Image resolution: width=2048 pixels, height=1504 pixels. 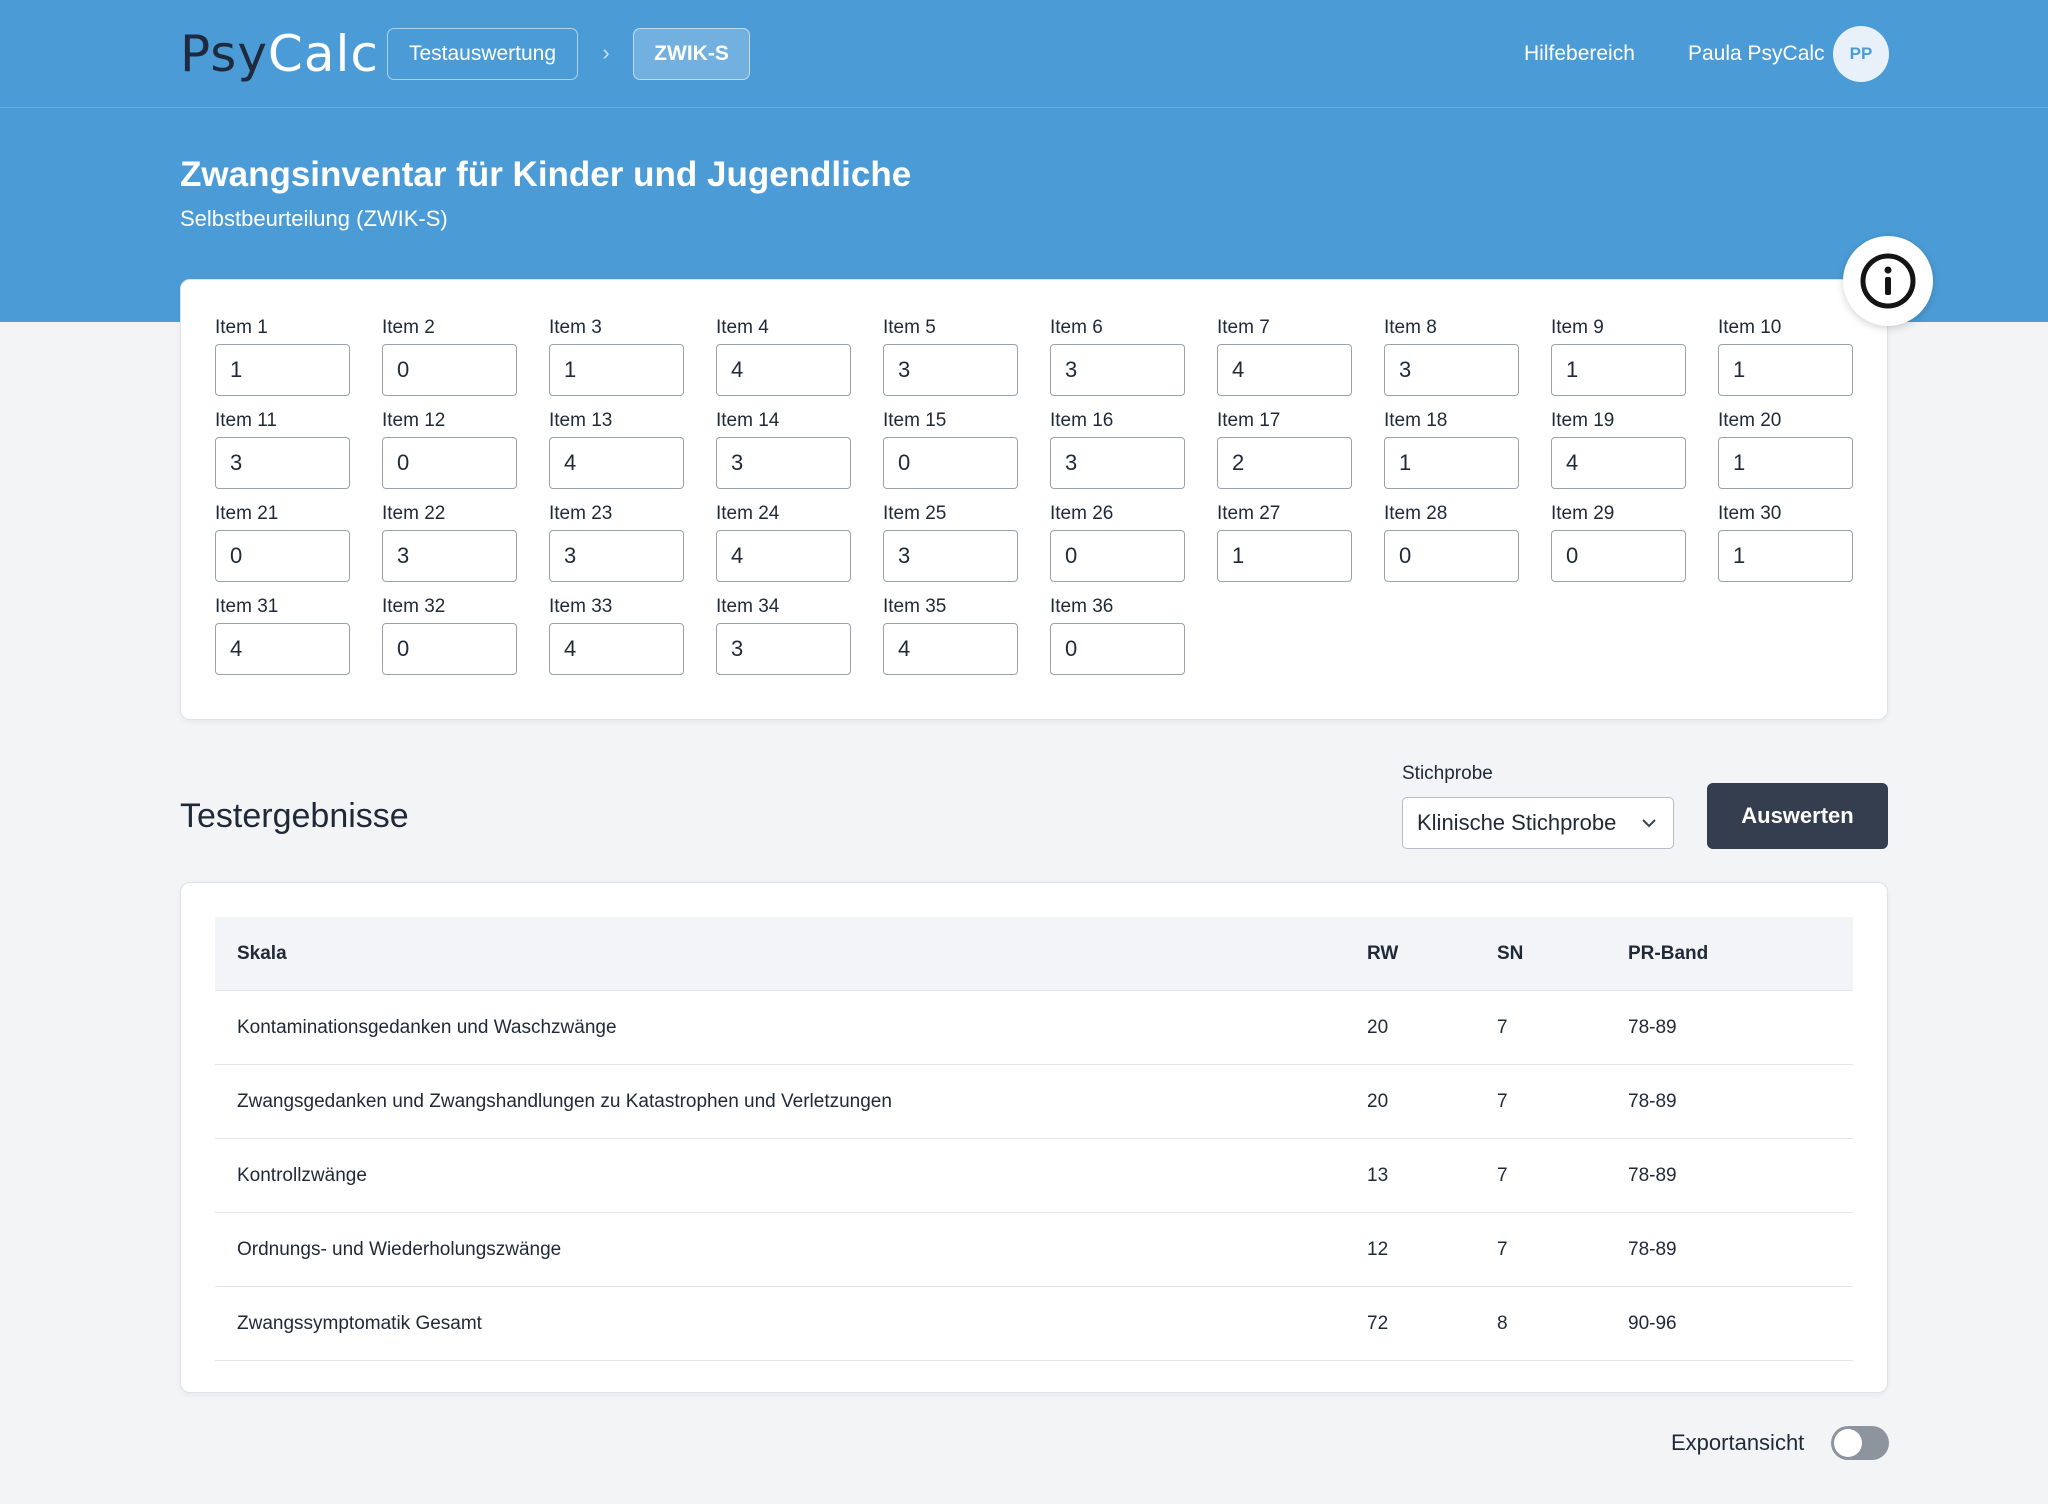 I want to click on item-field: Item 27 1, so click(x=1284, y=541).